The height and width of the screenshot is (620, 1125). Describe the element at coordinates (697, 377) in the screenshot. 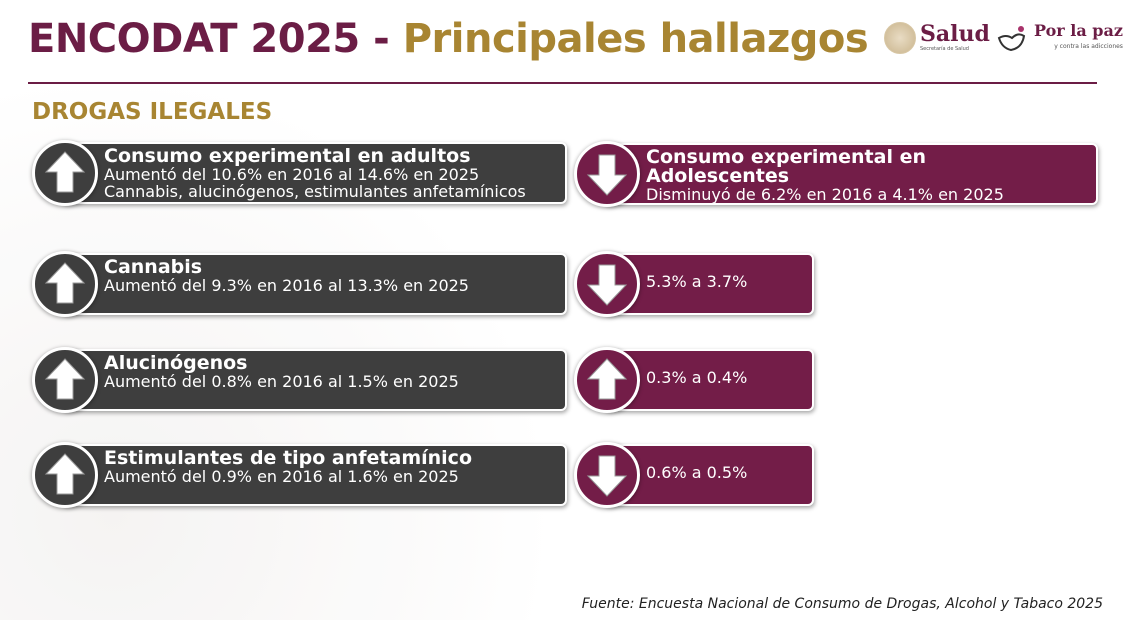

I see `card-text: 0.3% a 0.4%` at that location.